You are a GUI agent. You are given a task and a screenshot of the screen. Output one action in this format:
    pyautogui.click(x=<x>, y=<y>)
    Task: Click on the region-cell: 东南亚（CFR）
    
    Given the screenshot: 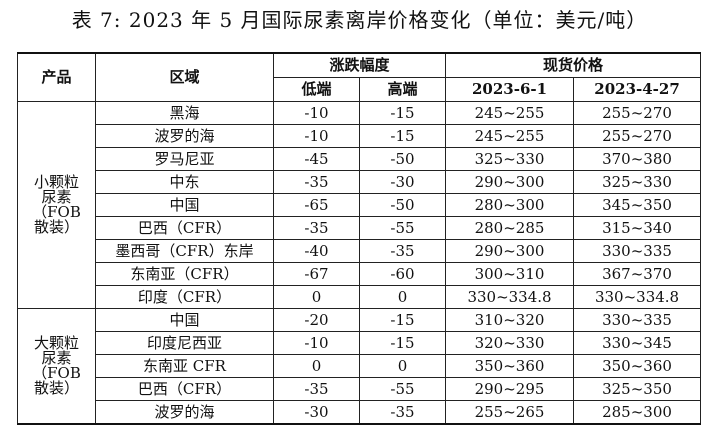 What is the action you would take?
    pyautogui.click(x=184, y=274)
    